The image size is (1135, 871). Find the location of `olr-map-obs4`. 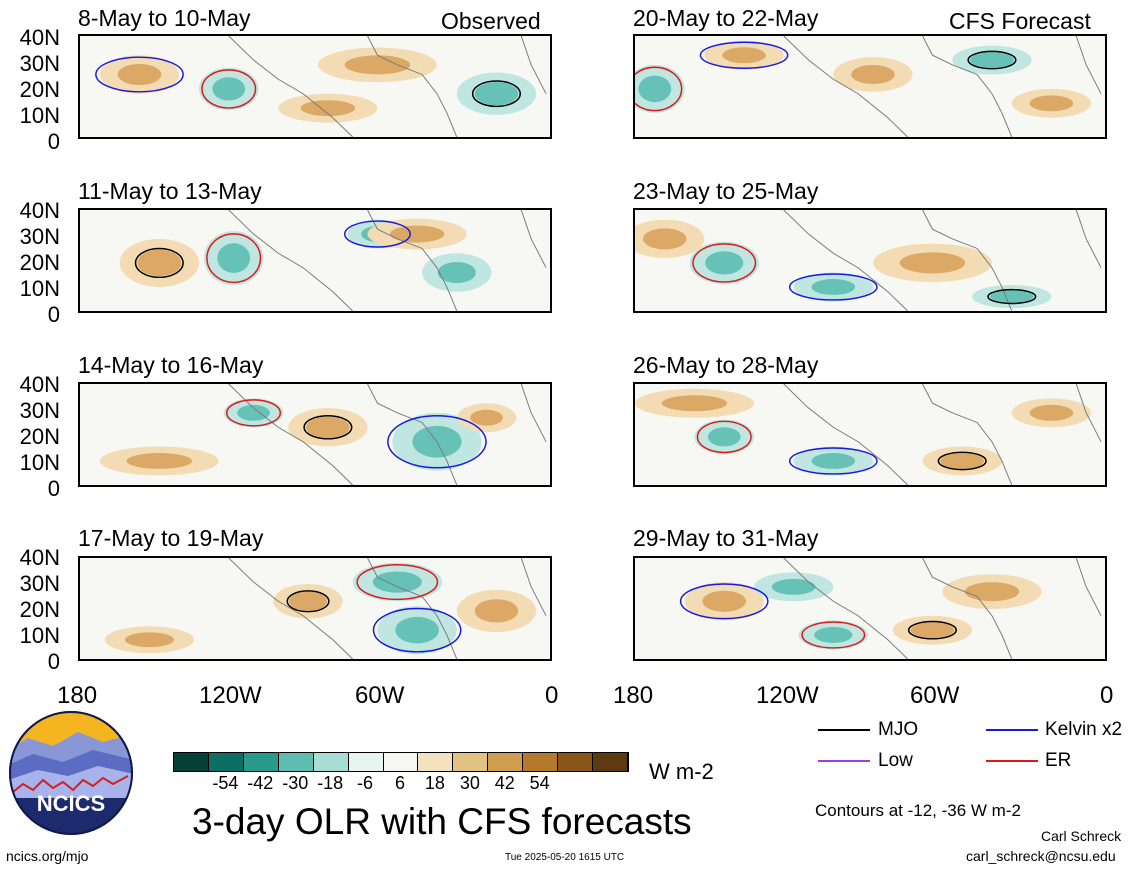

olr-map-obs4 is located at coordinates (325, 608).